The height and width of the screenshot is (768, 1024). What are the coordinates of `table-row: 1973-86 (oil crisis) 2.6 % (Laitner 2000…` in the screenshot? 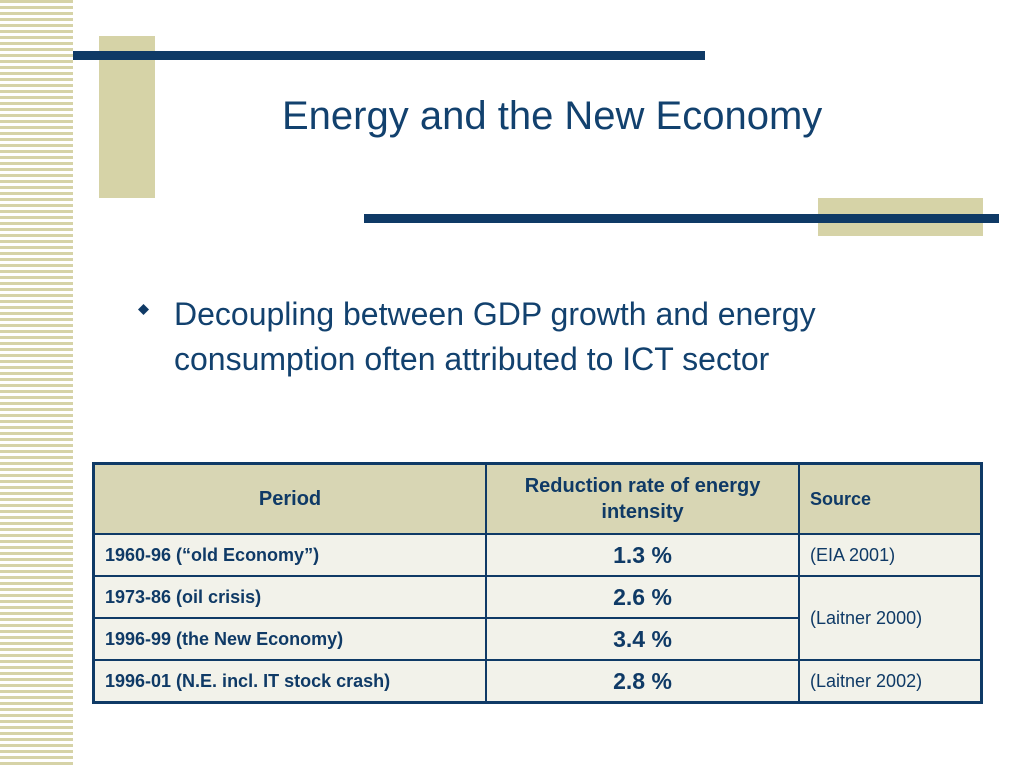 It's located at (537, 618).